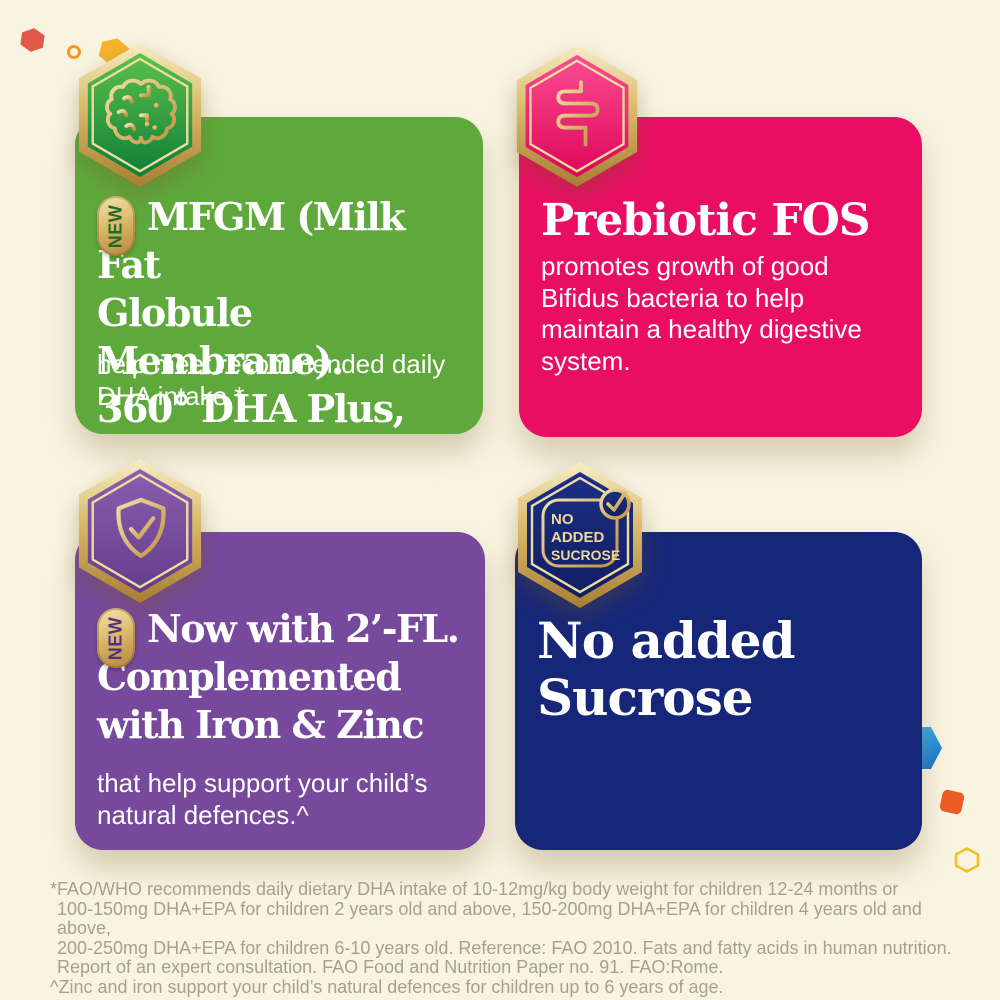 The height and width of the screenshot is (1000, 1000). I want to click on body-line: maintain a healthy digestive, so click(701, 329).